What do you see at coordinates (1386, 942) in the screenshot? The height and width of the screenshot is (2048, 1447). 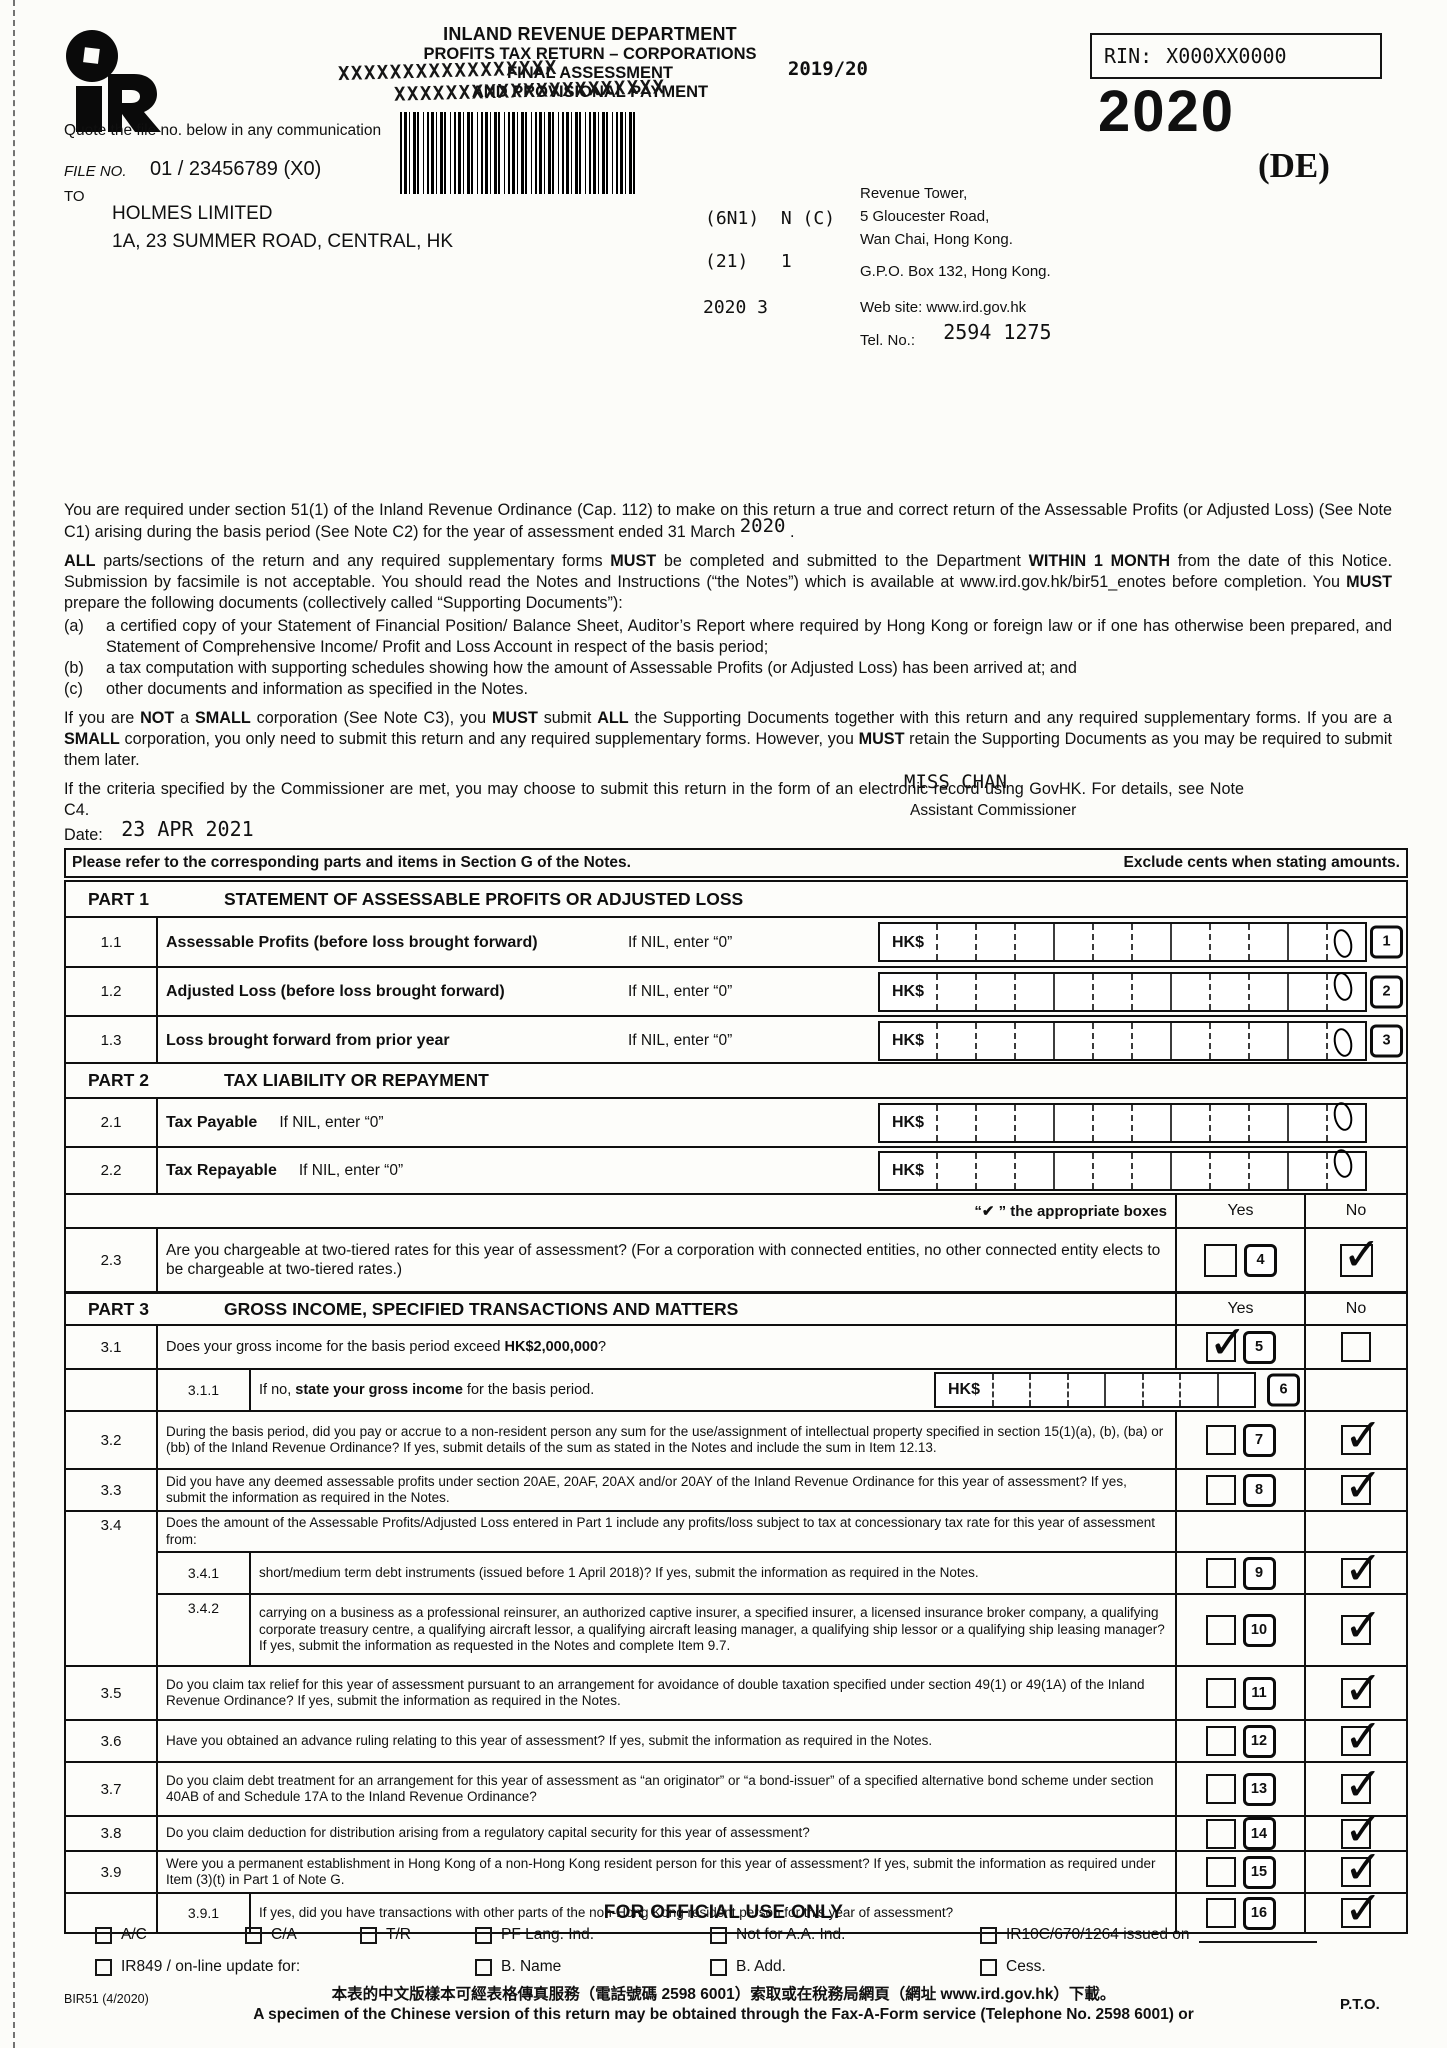 I see `item-box-number: 1` at bounding box center [1386, 942].